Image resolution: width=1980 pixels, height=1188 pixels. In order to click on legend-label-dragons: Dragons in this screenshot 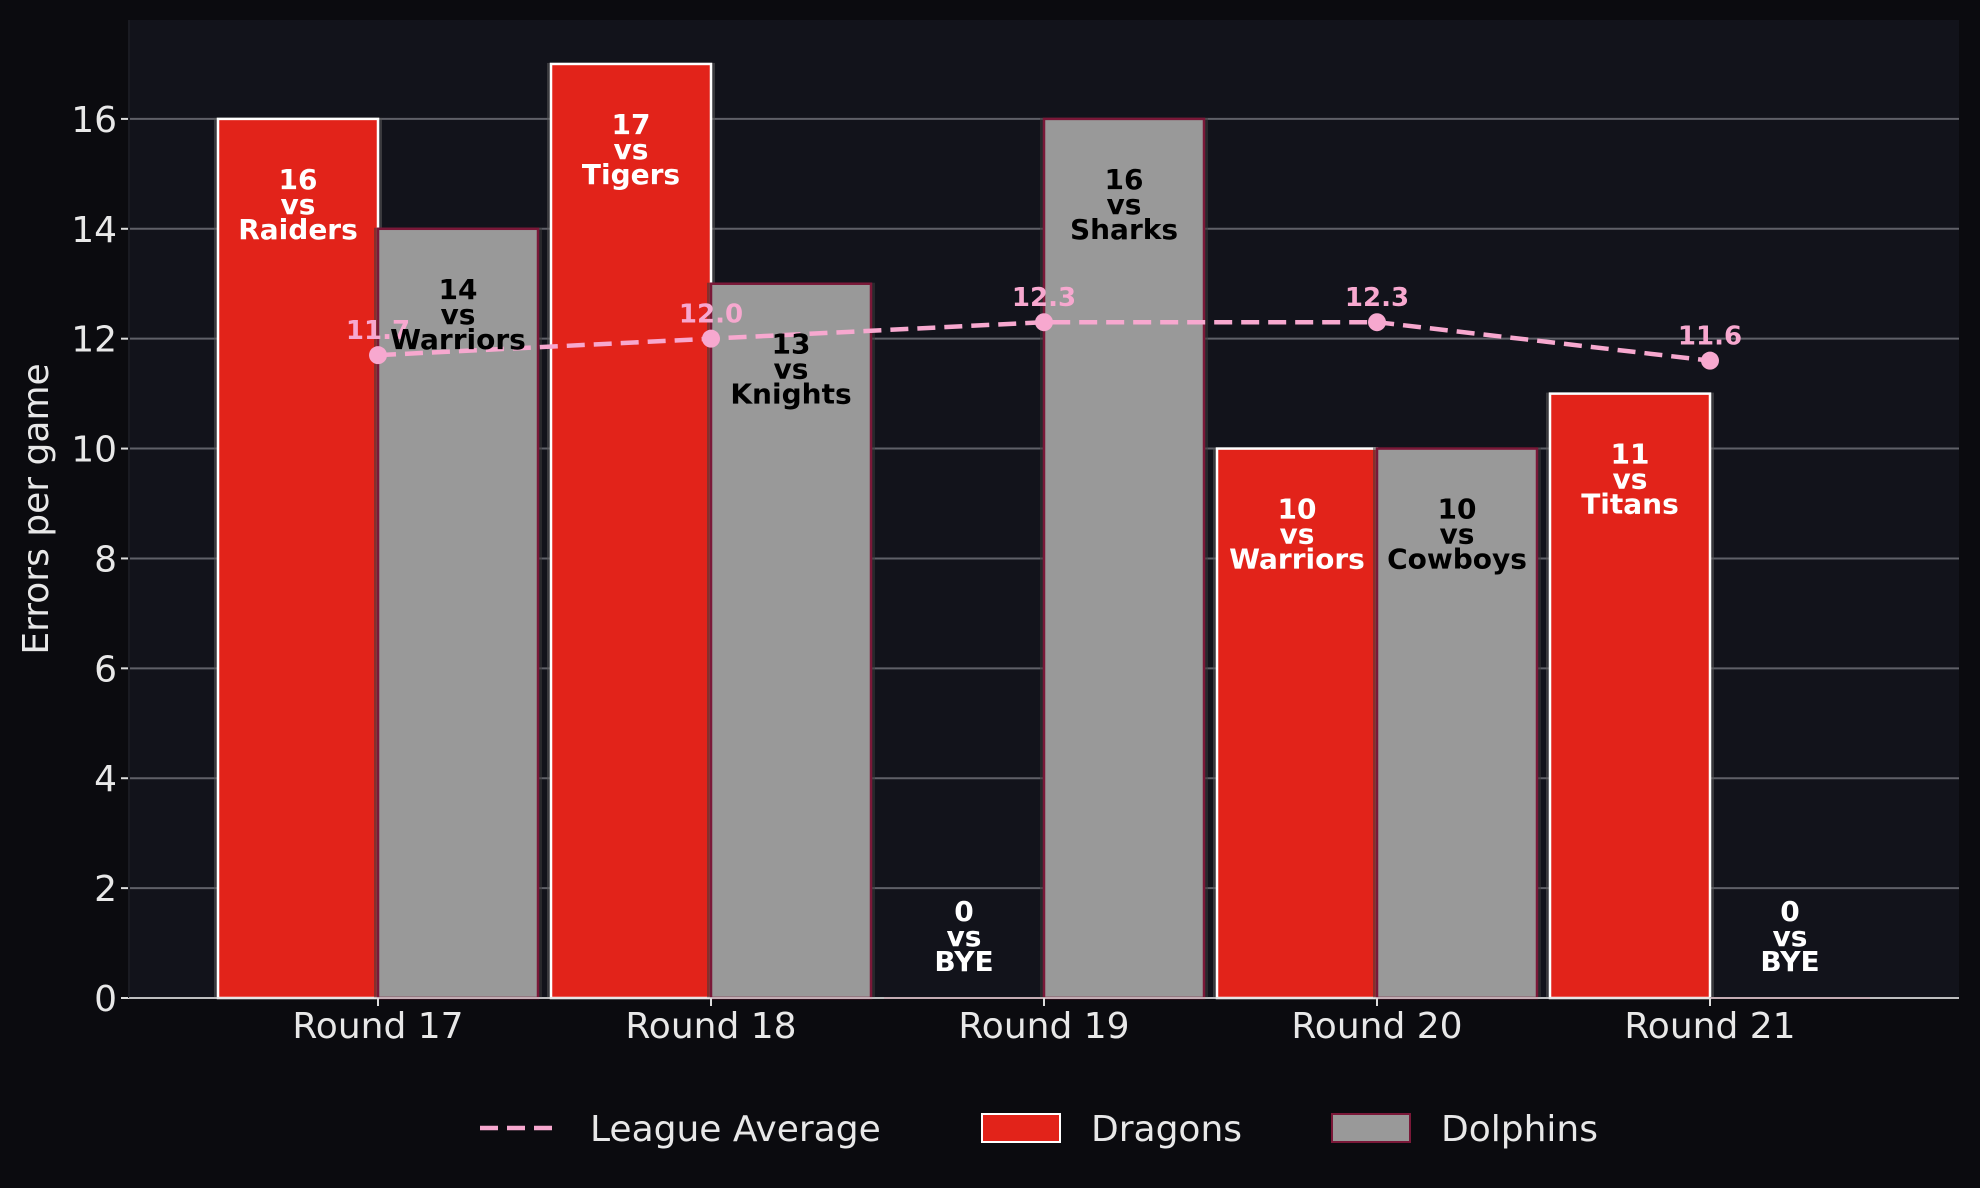, I will do `click(1166, 1129)`.